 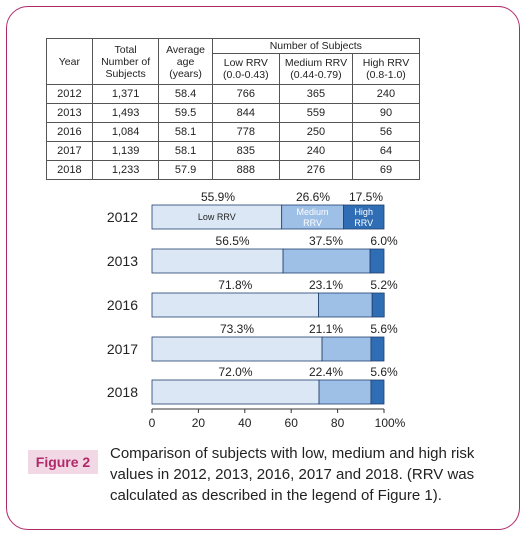 I want to click on table-cell: 1,371, so click(x=125, y=94).